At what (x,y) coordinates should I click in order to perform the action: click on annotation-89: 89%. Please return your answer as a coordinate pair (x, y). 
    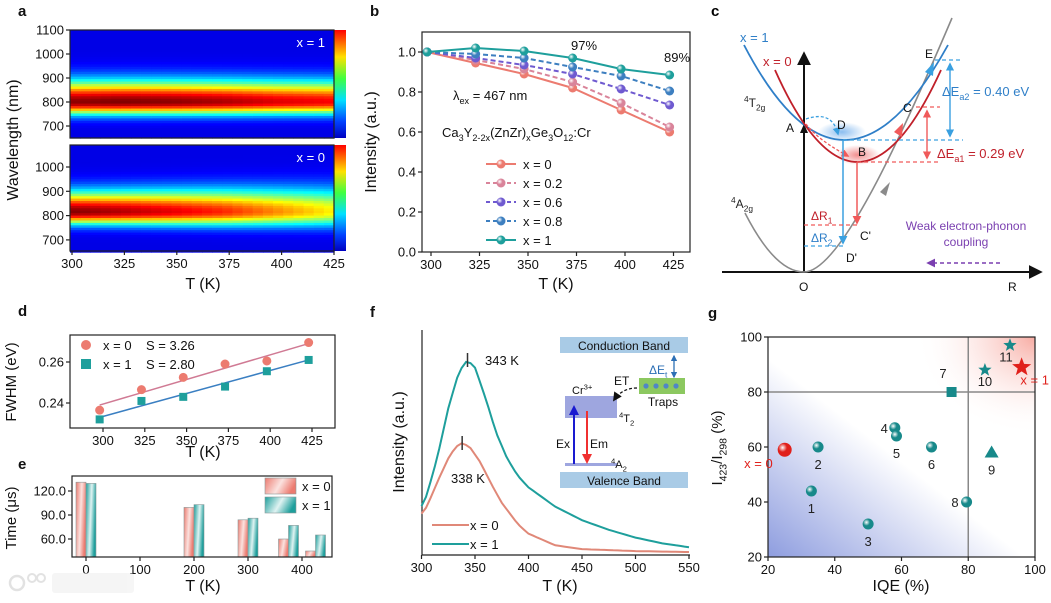
    Looking at the image, I should click on (677, 57).